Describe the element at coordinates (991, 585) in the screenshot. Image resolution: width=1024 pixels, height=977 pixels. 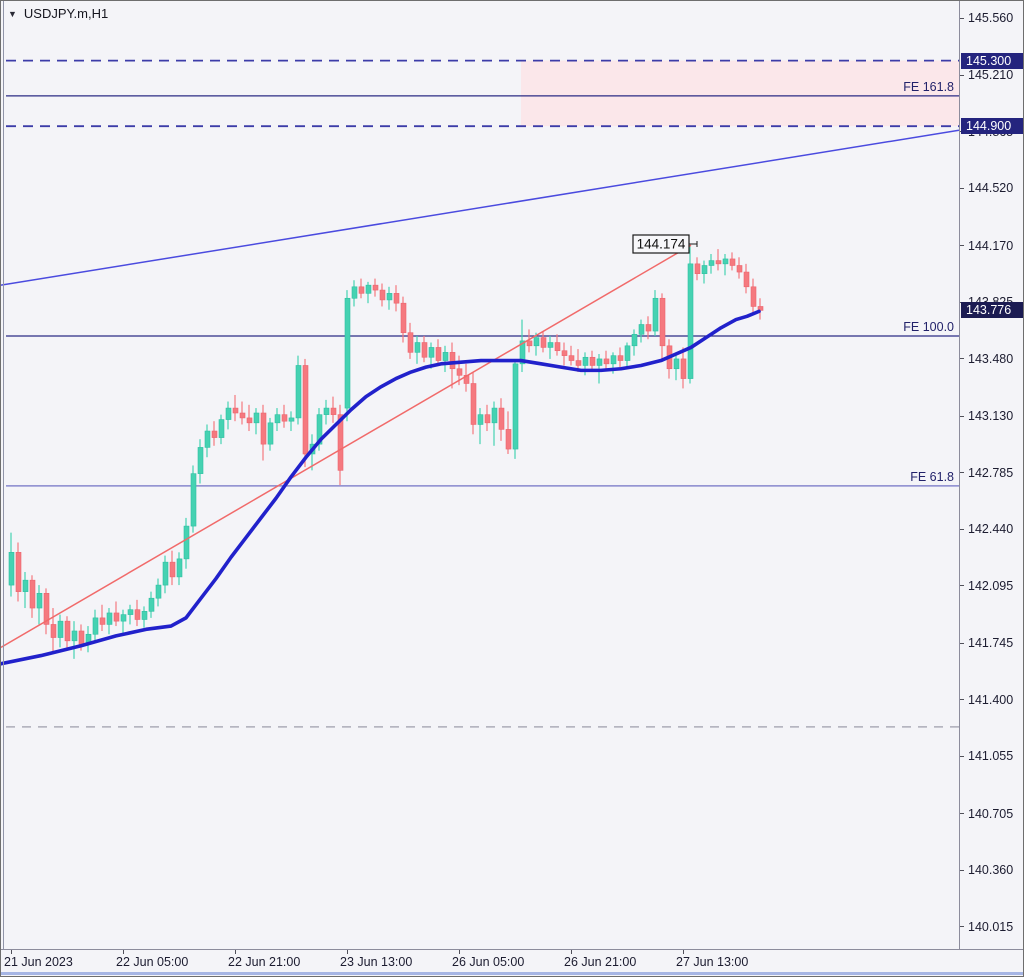
I see `price-axis-label: 142.095` at that location.